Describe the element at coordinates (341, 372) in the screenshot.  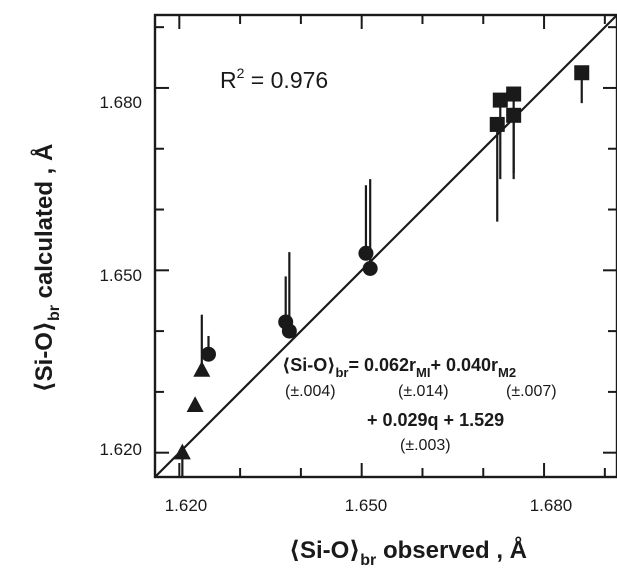
I see `eq-lhs-sub: br` at that location.